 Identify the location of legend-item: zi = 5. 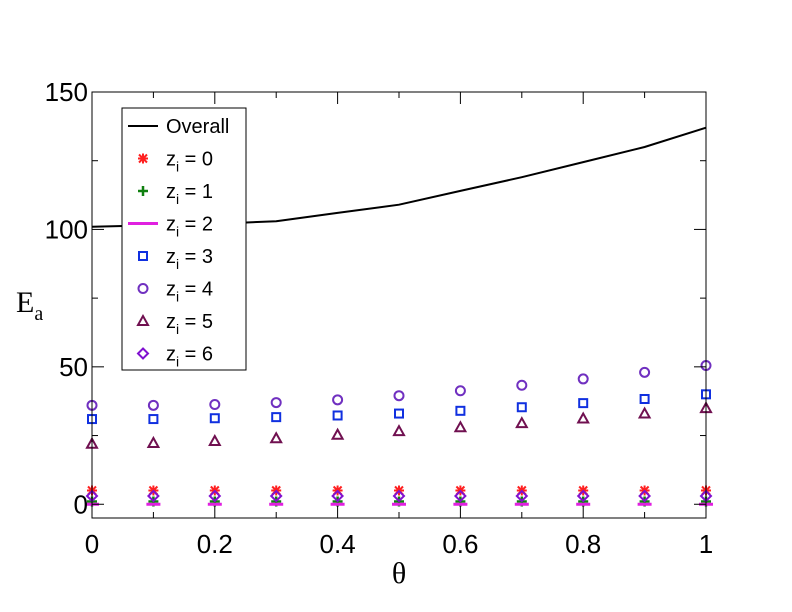
(174, 324).